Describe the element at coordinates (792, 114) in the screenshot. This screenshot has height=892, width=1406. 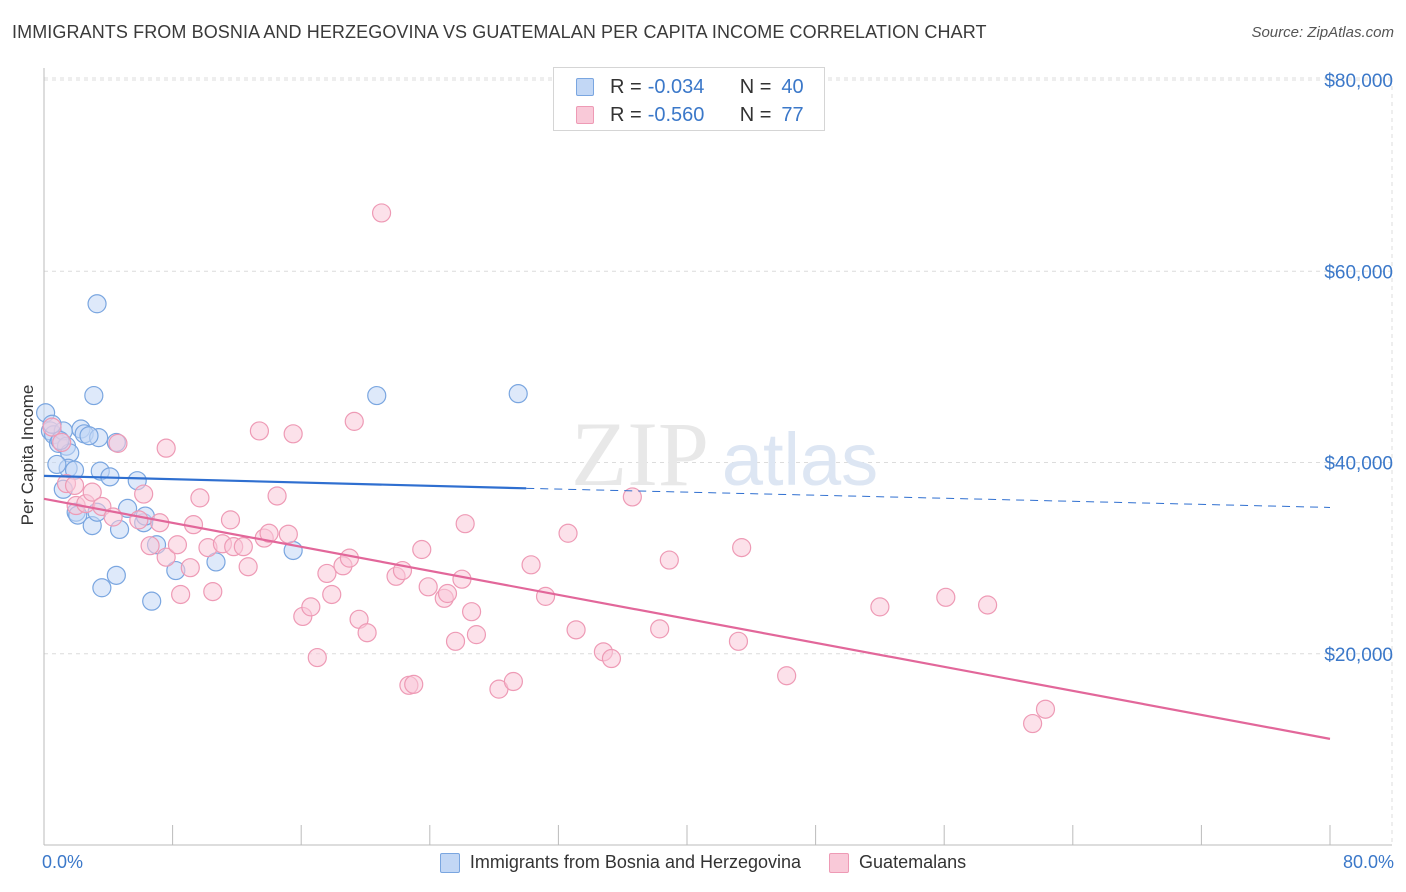
I see `legend-n-value: 77` at that location.